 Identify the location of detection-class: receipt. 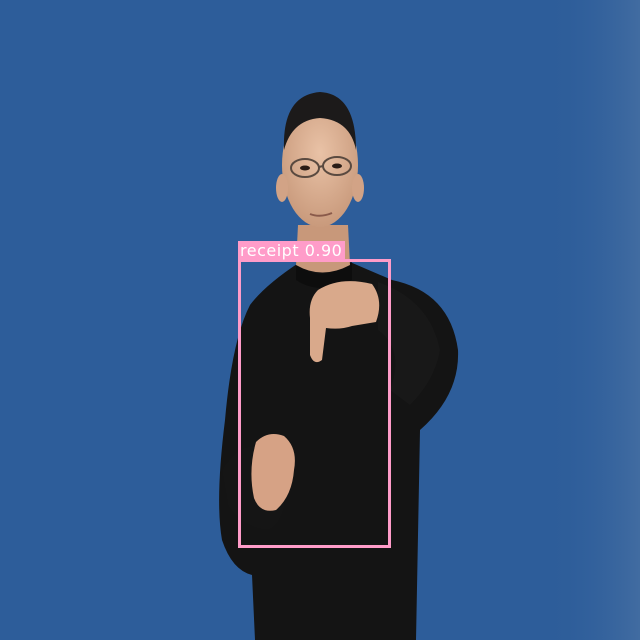
(270, 250).